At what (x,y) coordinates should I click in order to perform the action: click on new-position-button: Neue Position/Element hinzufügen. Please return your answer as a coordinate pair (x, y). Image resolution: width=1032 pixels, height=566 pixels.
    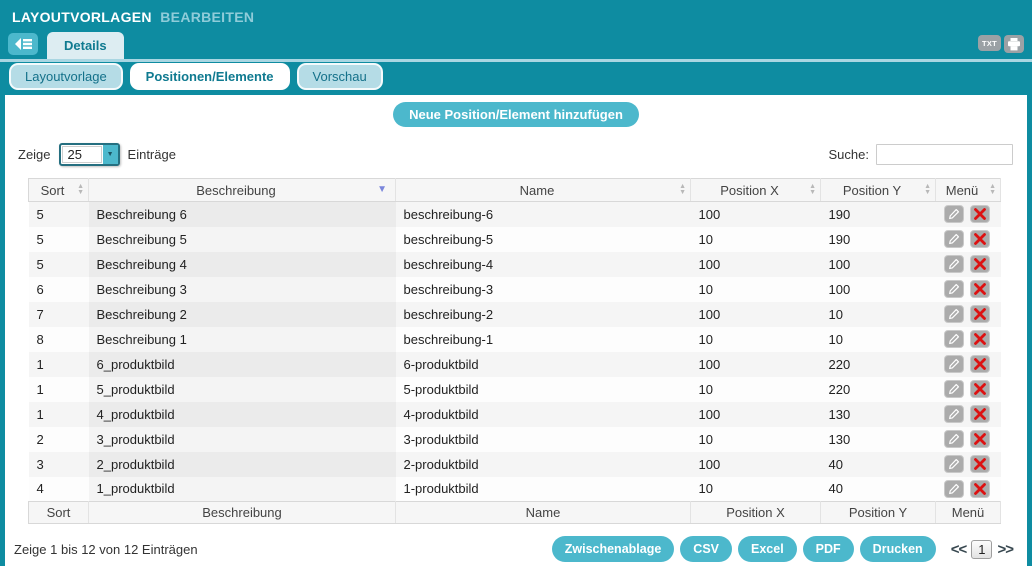
    Looking at the image, I should click on (516, 114).